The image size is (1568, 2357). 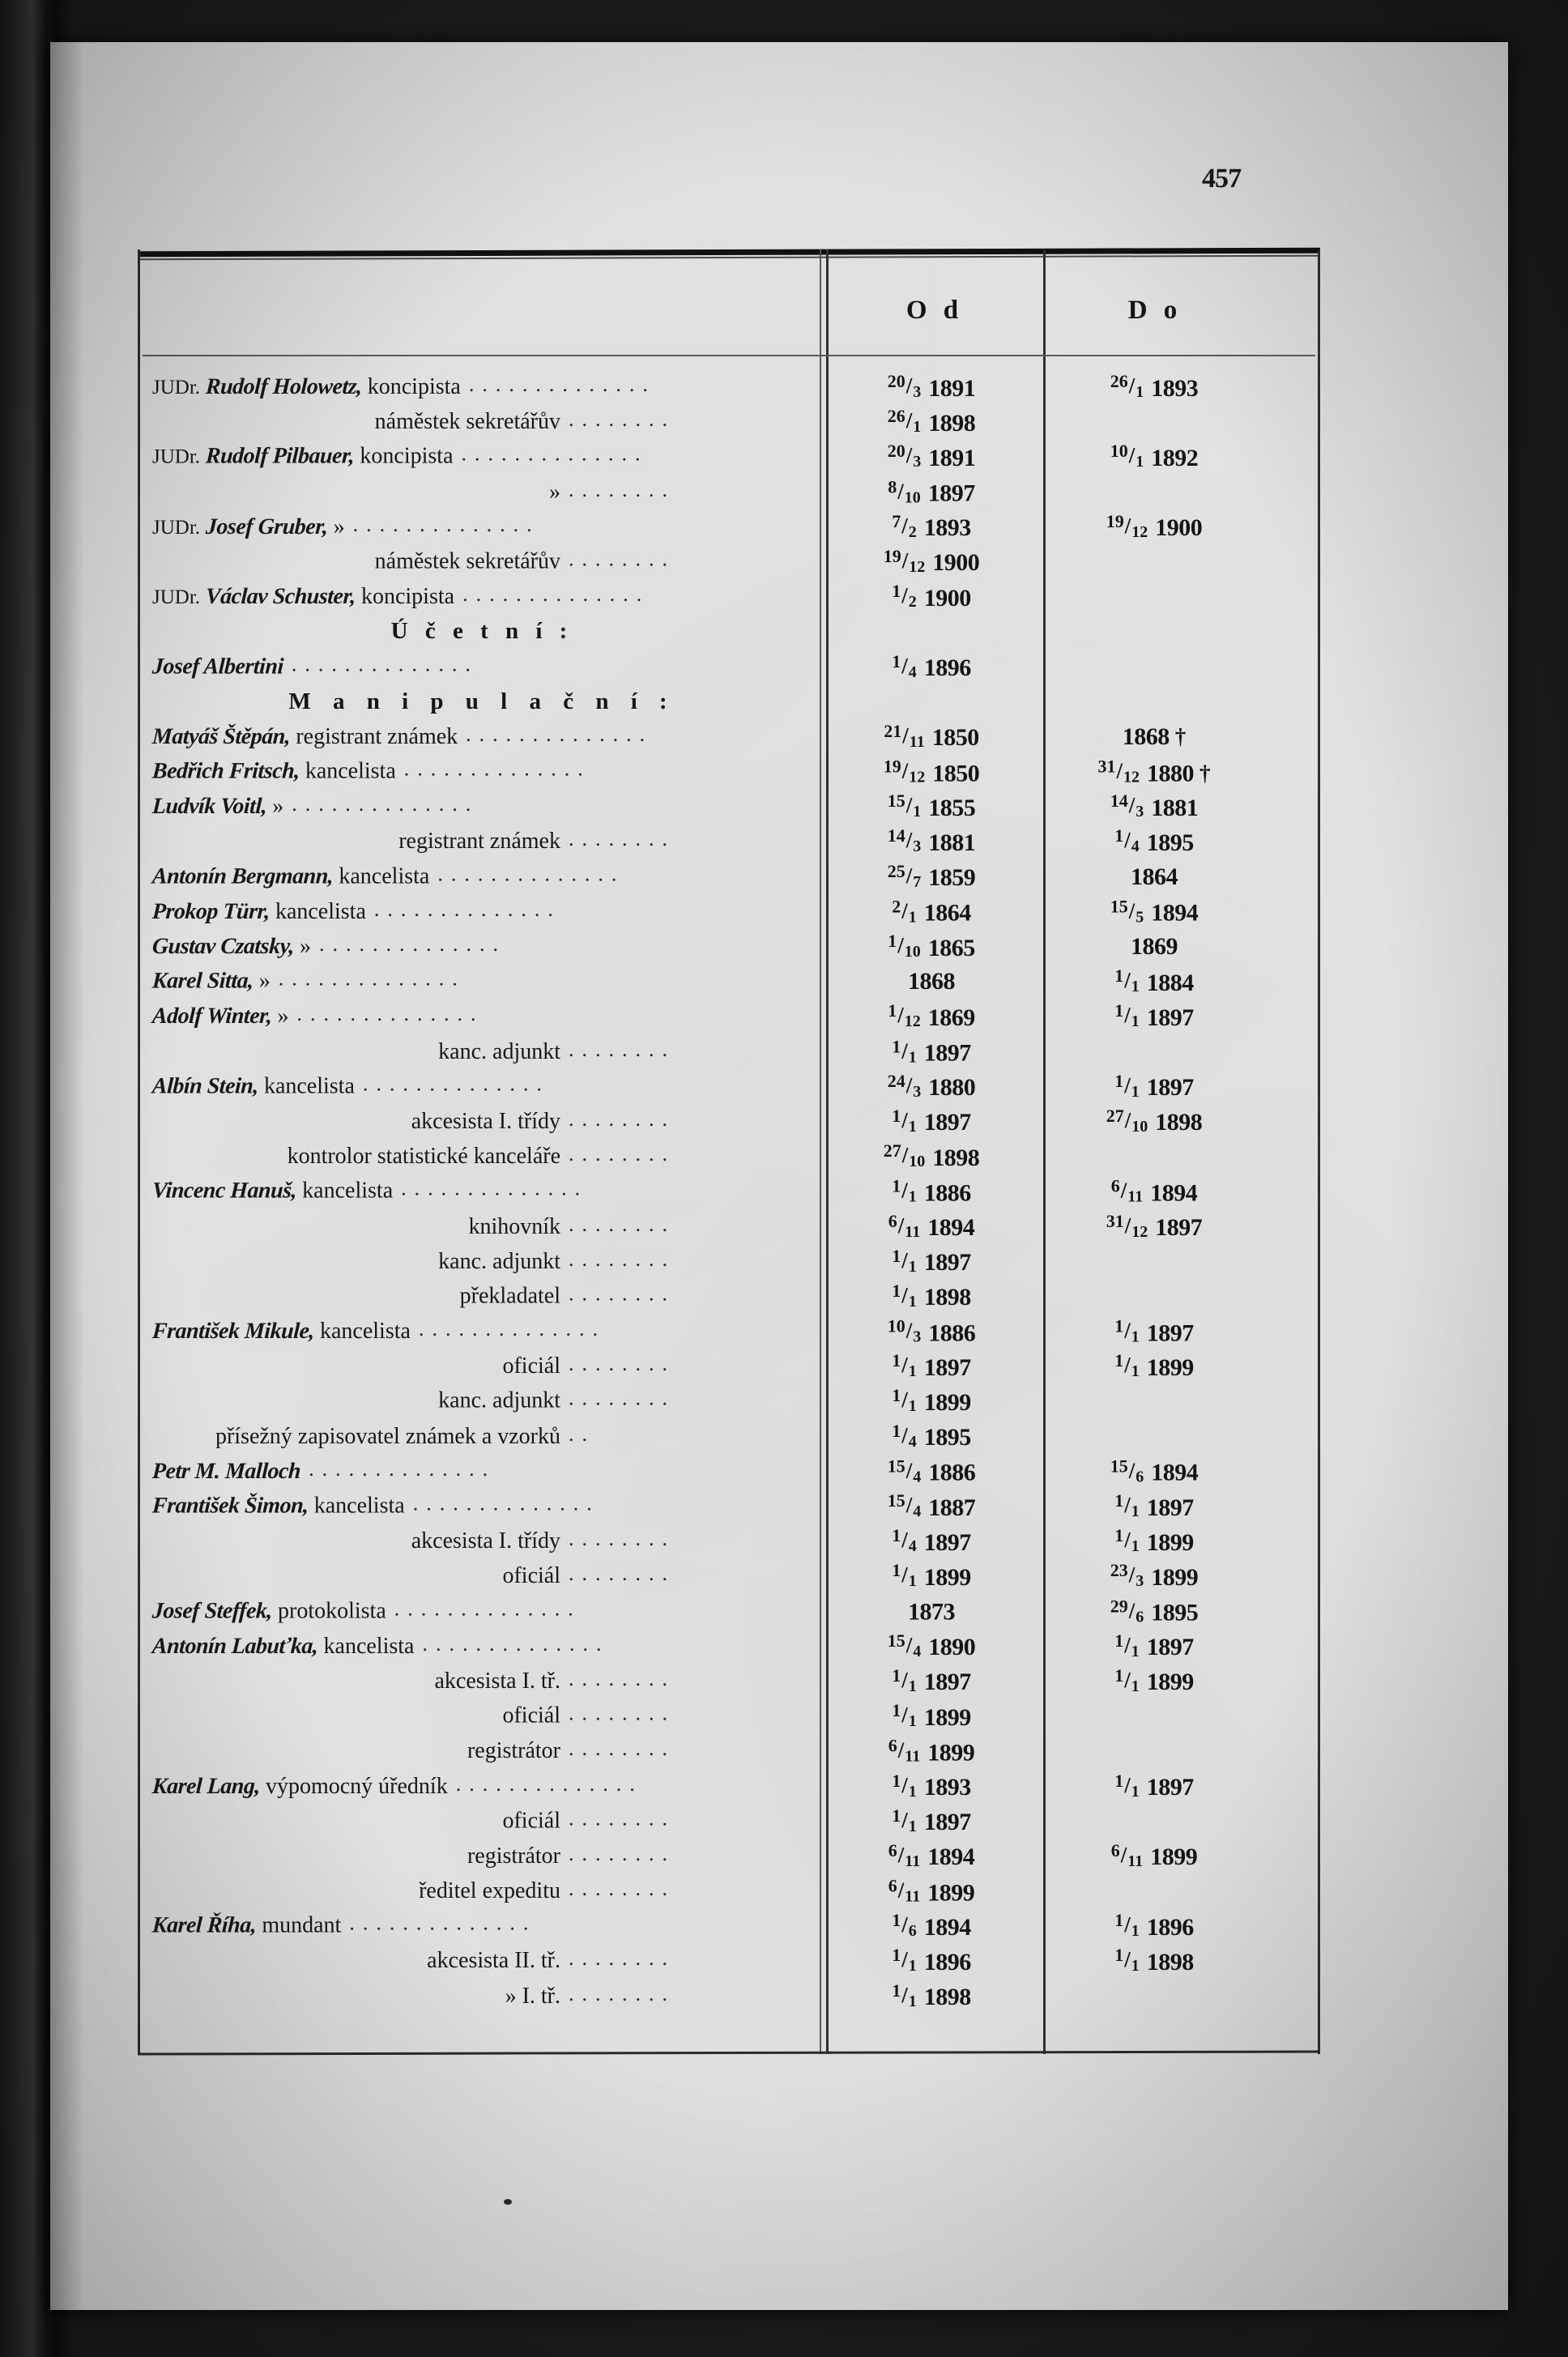 What do you see at coordinates (1319, 1151) in the screenshot?
I see `table-border-right` at bounding box center [1319, 1151].